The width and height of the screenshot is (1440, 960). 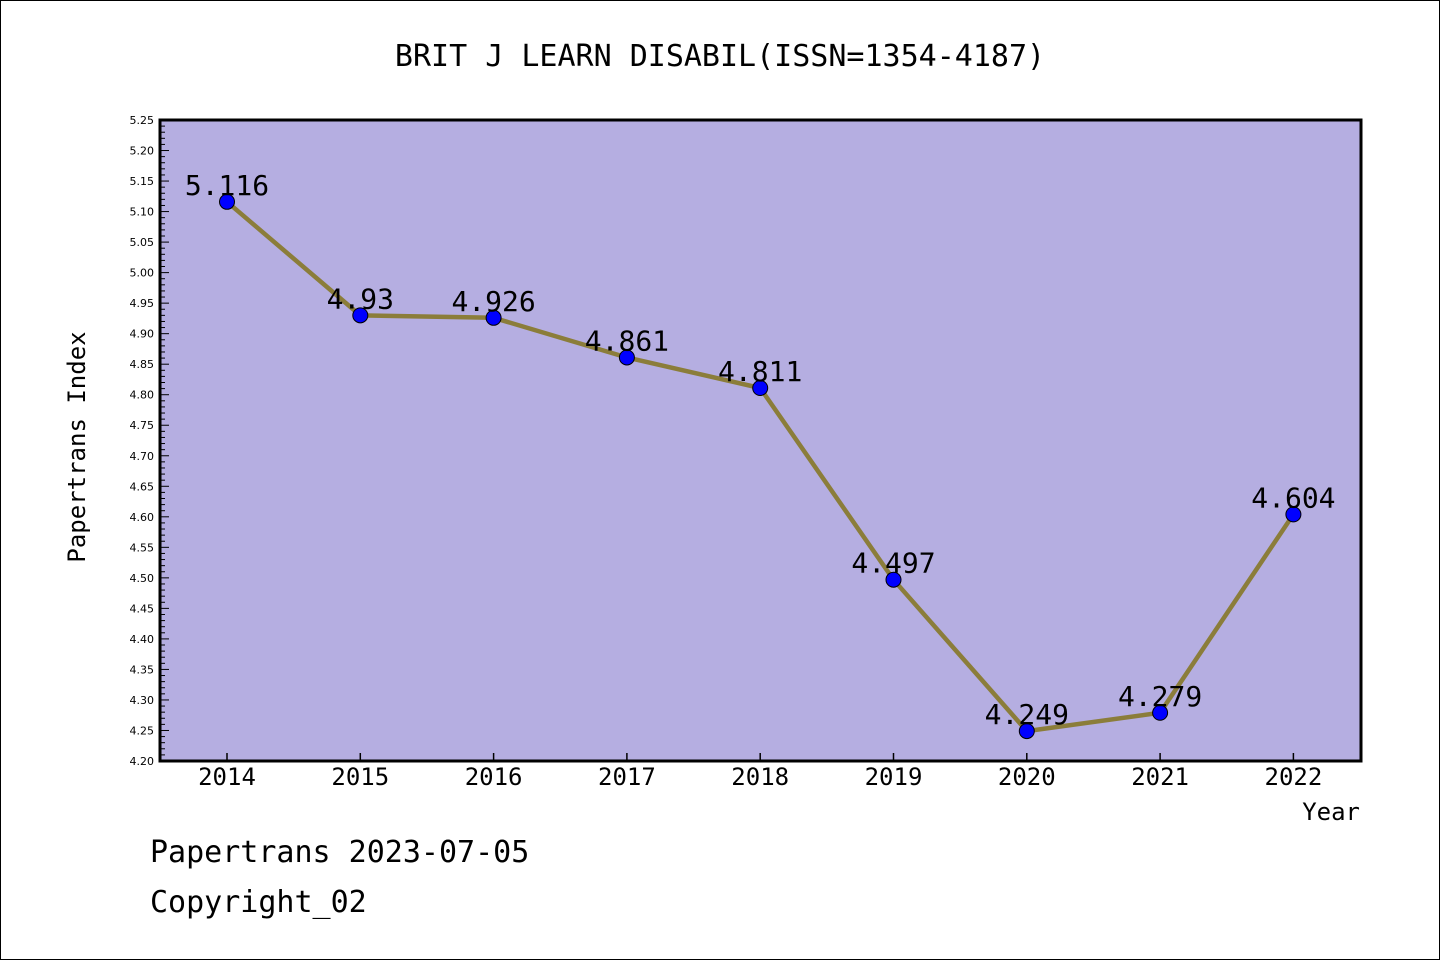 I want to click on data-label: 4.249, so click(x=1027, y=714).